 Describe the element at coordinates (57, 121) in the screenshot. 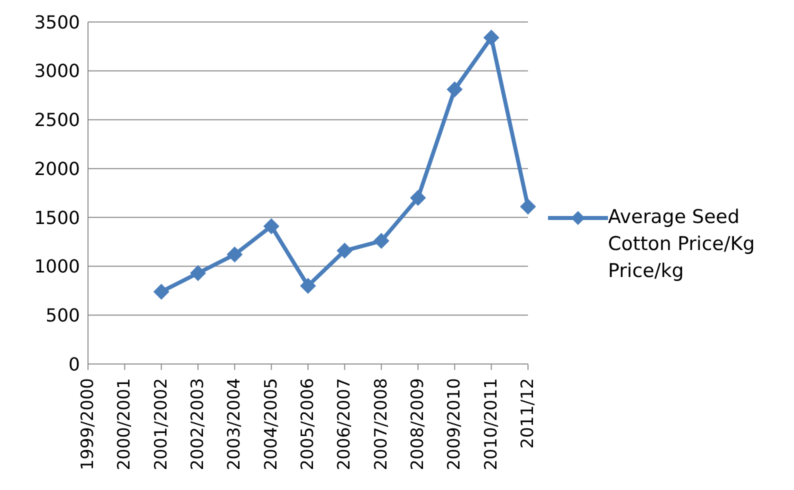

I see `y-tick-label: 2500` at that location.